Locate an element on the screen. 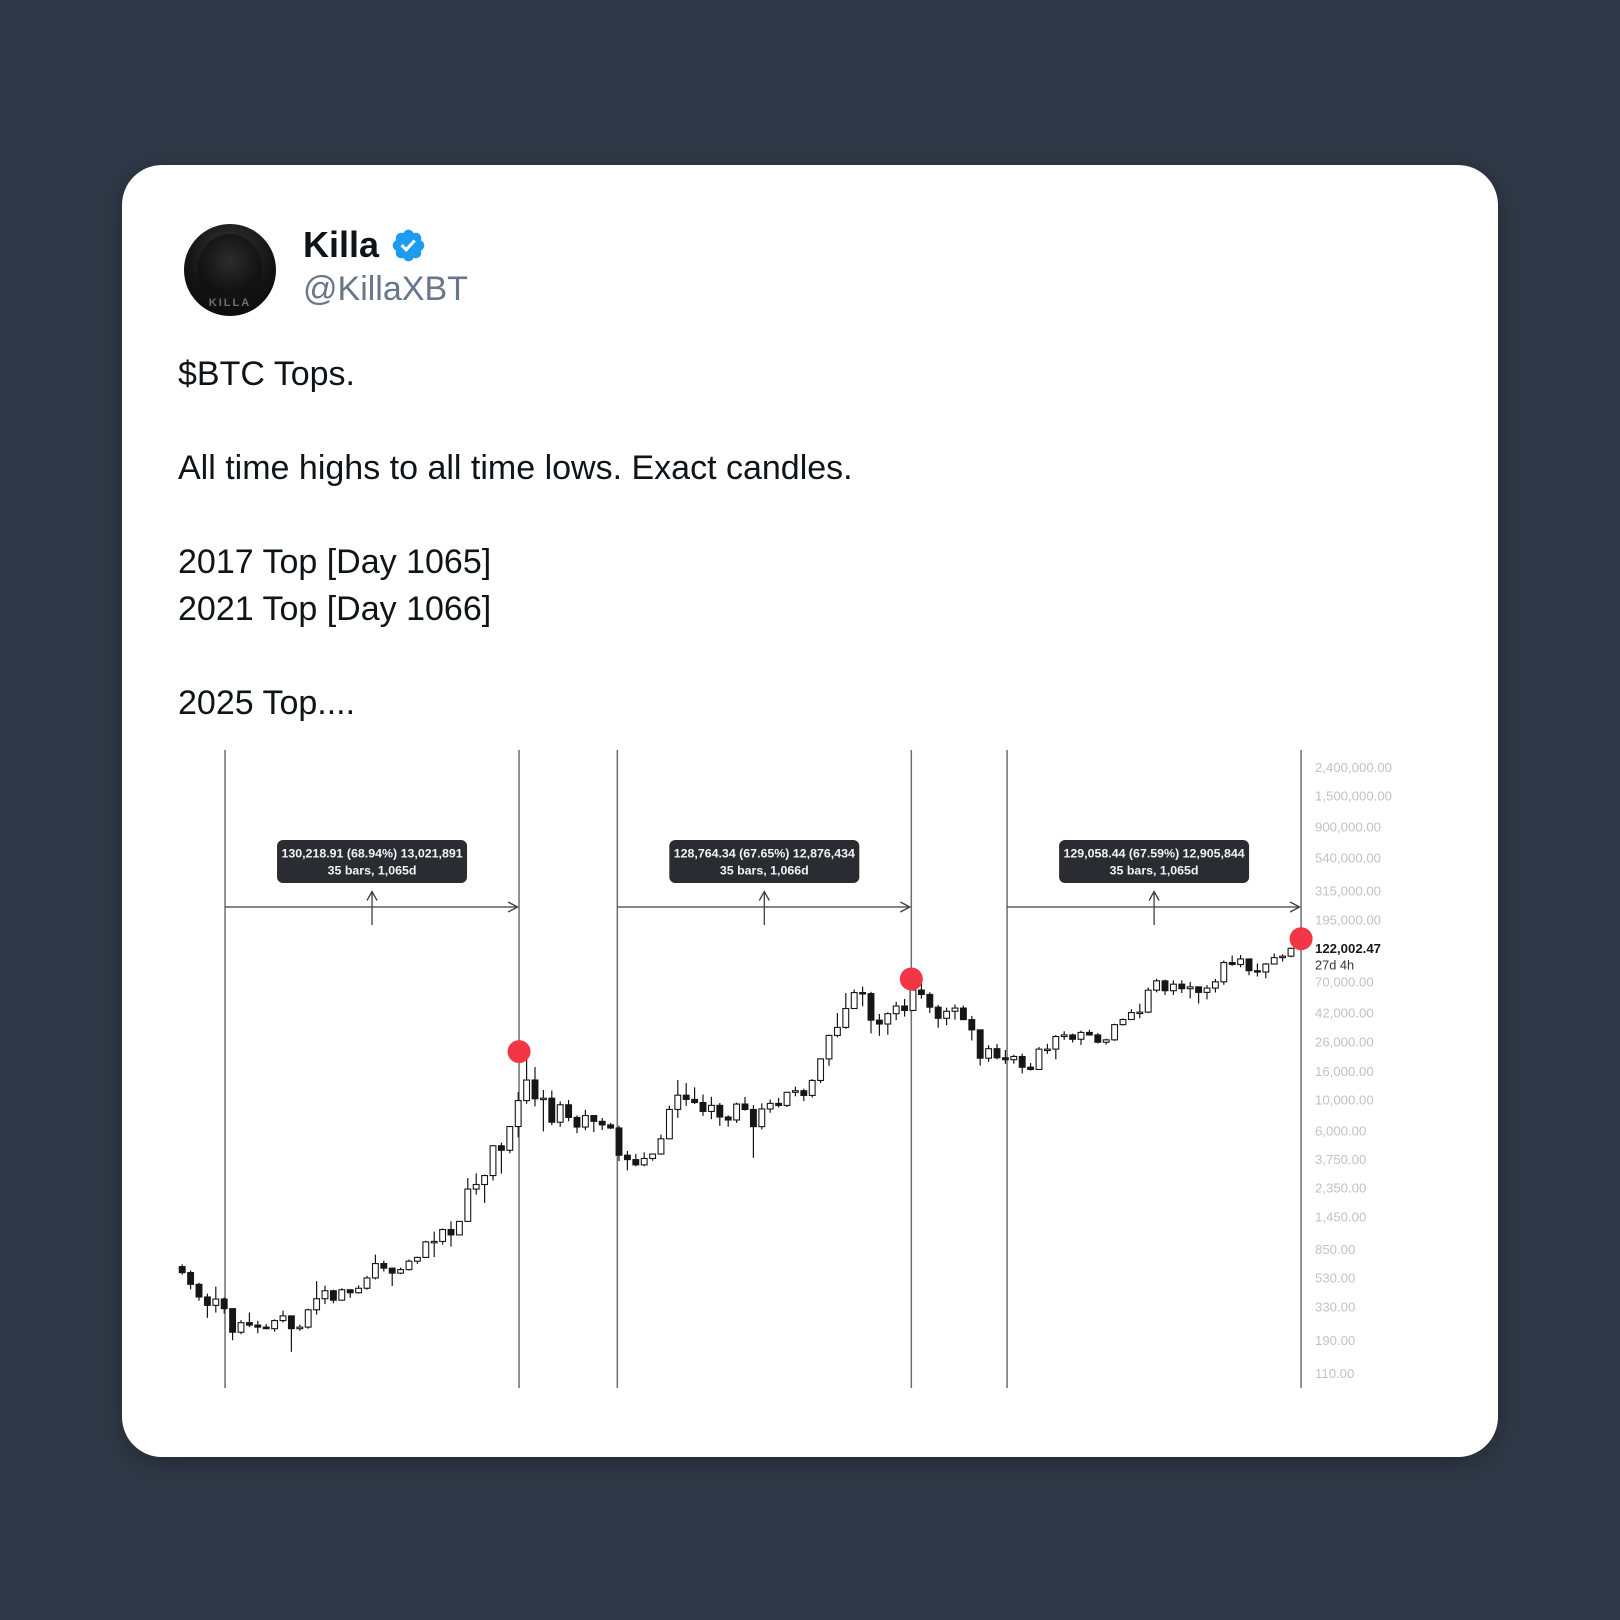 Image resolution: width=1620 pixels, height=1620 pixels. avatar-hood-graphic is located at coordinates (230, 269).